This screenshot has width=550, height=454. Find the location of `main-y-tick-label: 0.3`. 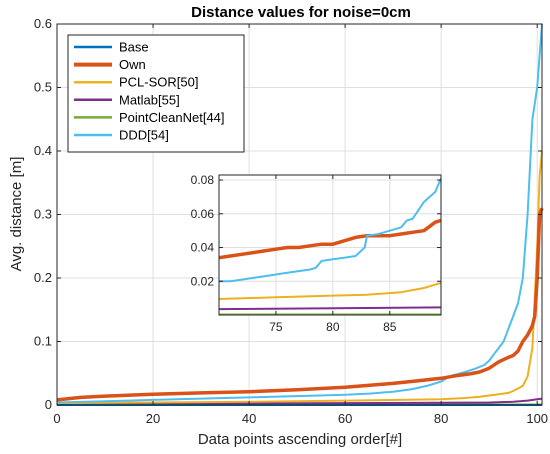

main-y-tick-label: 0.3 is located at coordinates (43, 214).